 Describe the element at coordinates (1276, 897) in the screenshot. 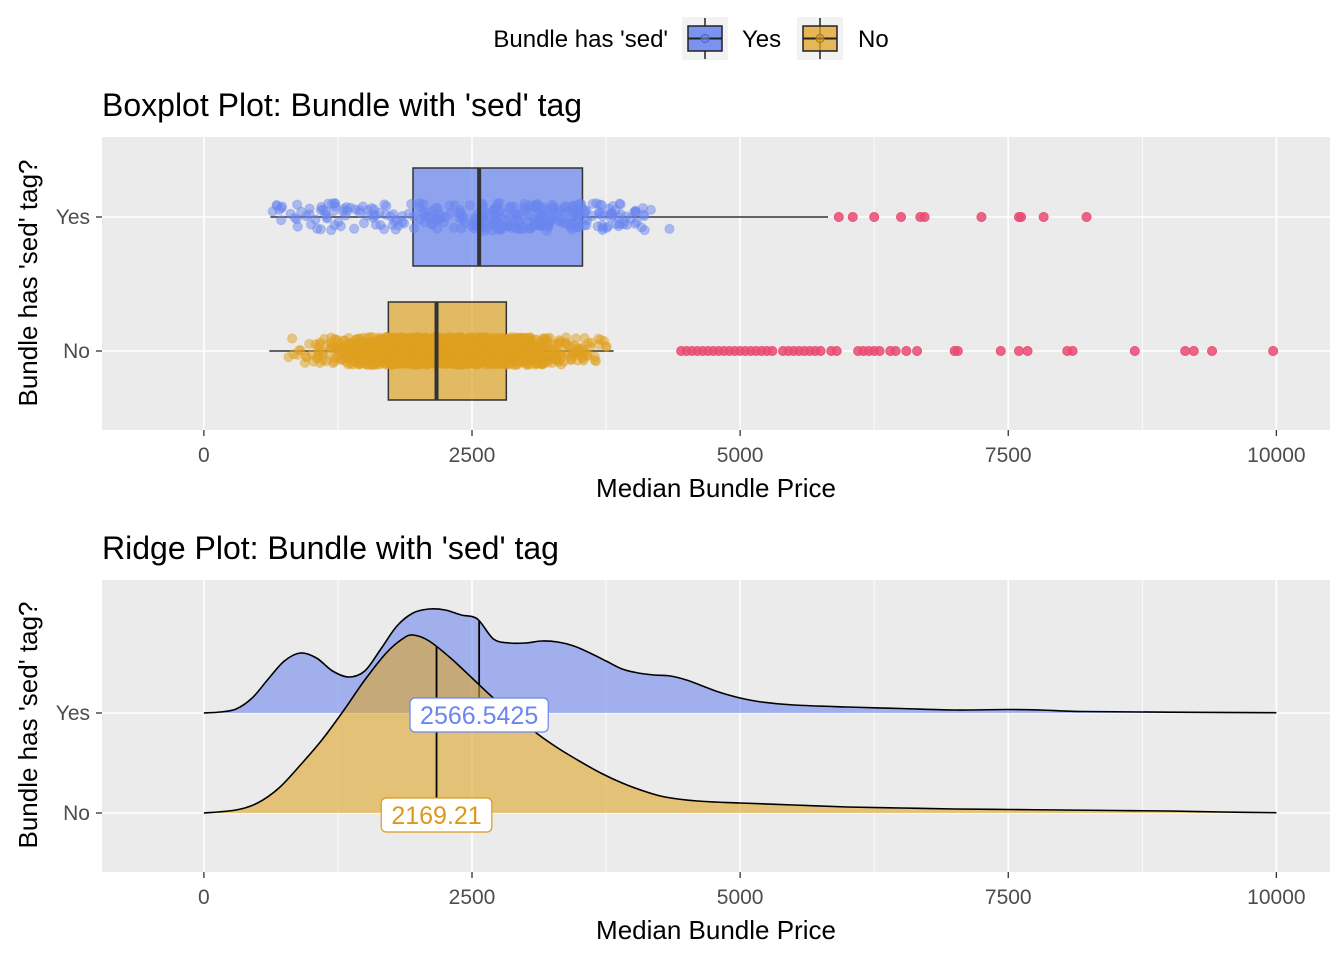

I see `ridge-x-tick-label: 10000` at that location.